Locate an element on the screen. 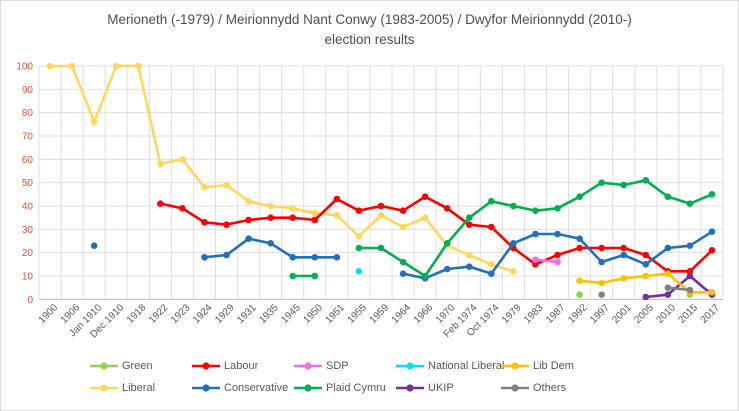 The height and width of the screenshot is (411, 739). y-tick-label: 0 is located at coordinates (30, 300).